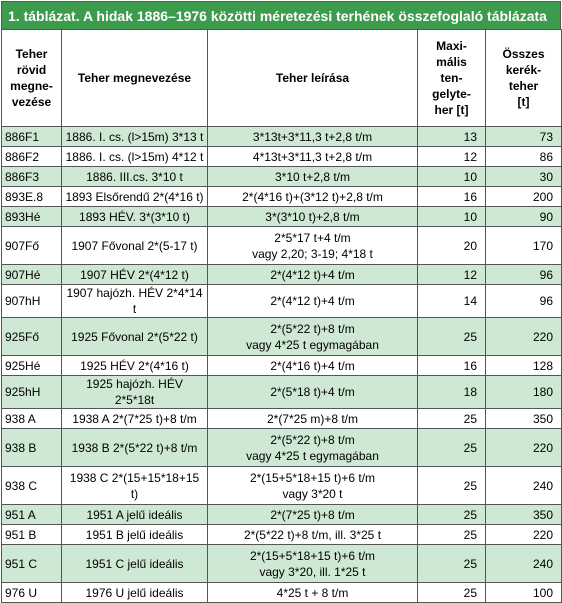  I want to click on table-cell: 128, so click(523, 365).